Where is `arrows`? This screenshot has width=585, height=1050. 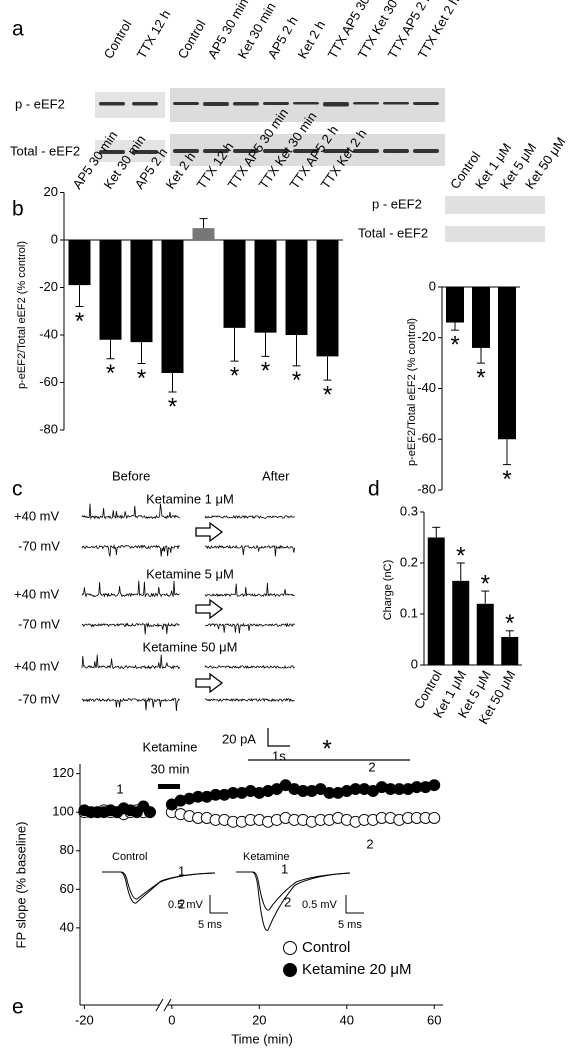
arrows is located at coordinates (209, 607).